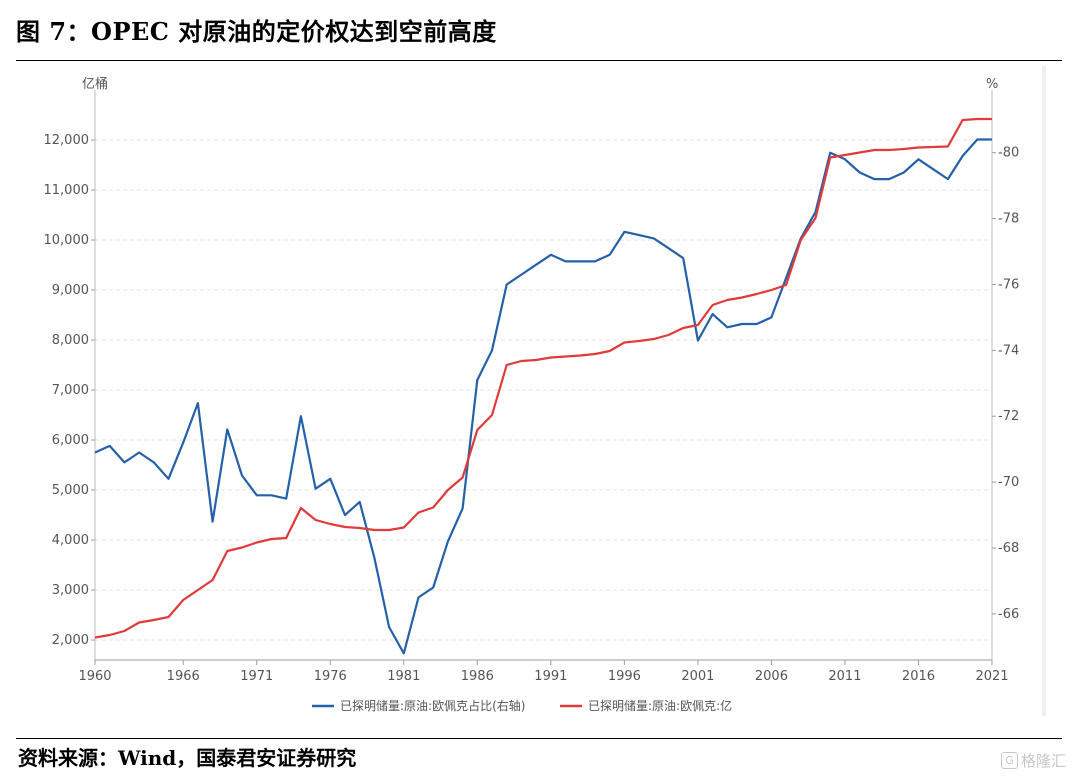 Image resolution: width=1080 pixels, height=781 pixels. Describe the element at coordinates (1008, 153) in the screenshot. I see `right-tick-label: -80` at that location.